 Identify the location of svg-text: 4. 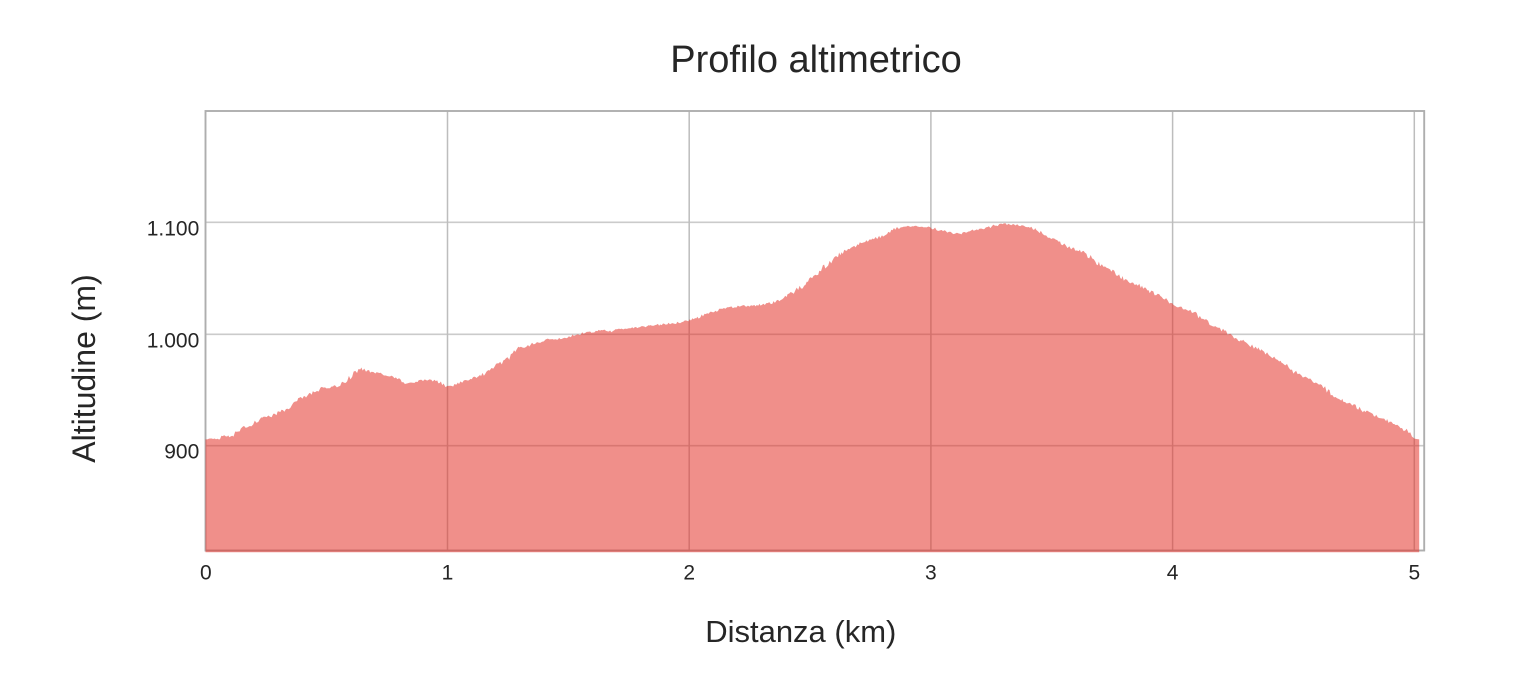
(1173, 573).